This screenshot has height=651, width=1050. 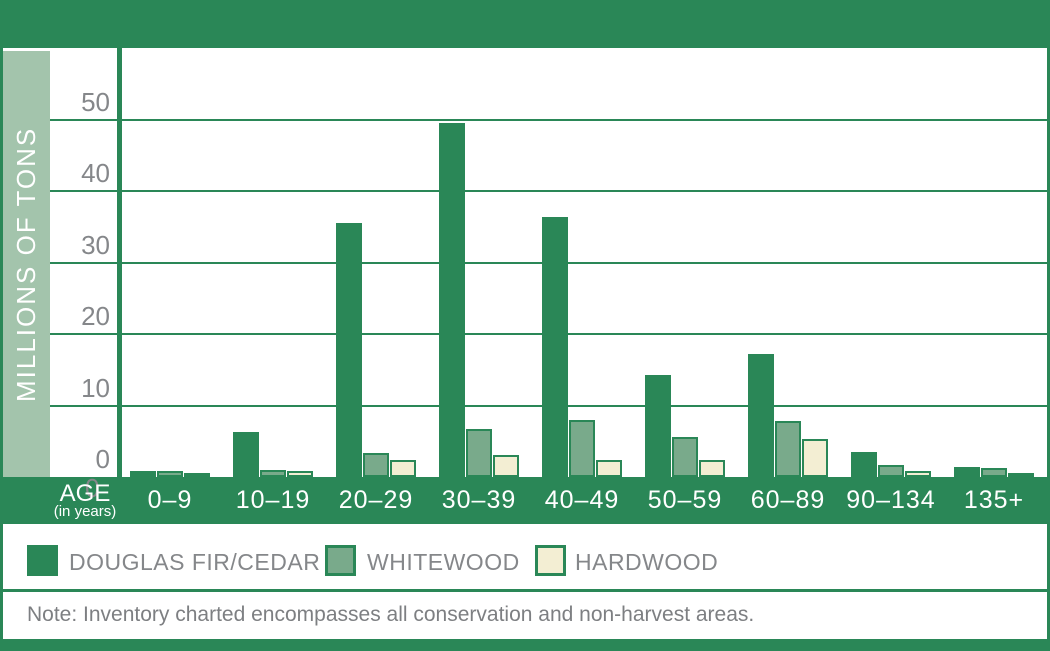 I want to click on x-axis-band, so click(x=525, y=500).